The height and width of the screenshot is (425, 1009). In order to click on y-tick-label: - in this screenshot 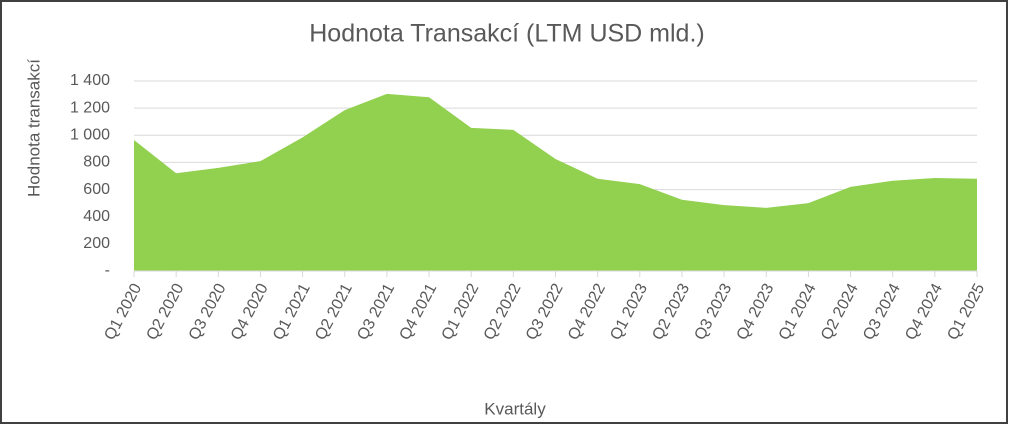, I will do `click(107, 270)`.